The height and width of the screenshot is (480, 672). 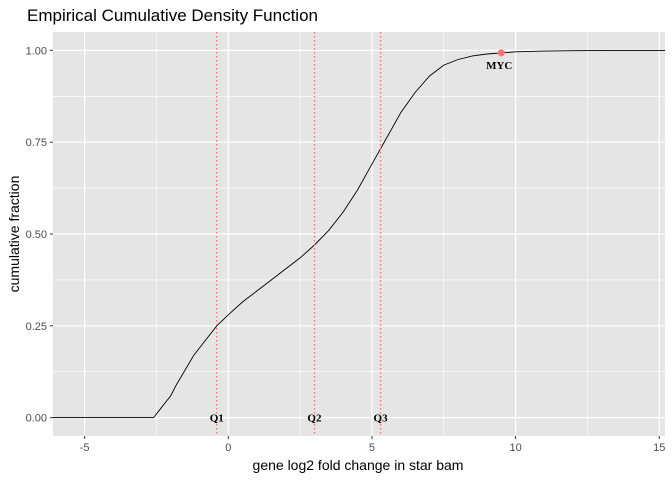 What do you see at coordinates (358, 465) in the screenshot?
I see `x-axis-title: gene log2 fold change in star bam` at bounding box center [358, 465].